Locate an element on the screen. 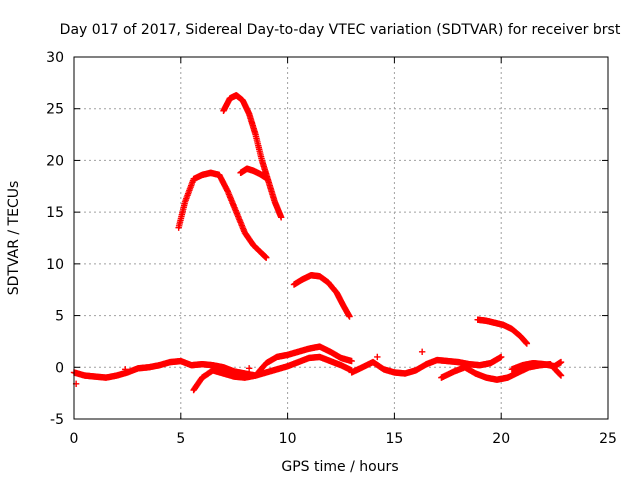 The width and height of the screenshot is (640, 480). y-tick-label: 10 is located at coordinates (55, 265).